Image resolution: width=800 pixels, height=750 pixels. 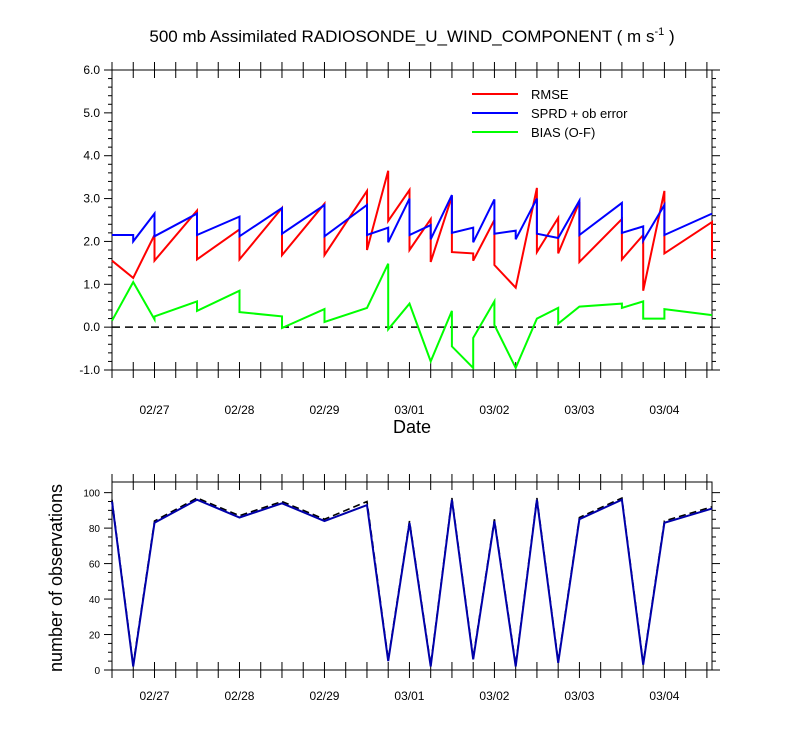 I want to click on y-tick-label: 6.0, so click(x=91, y=70).